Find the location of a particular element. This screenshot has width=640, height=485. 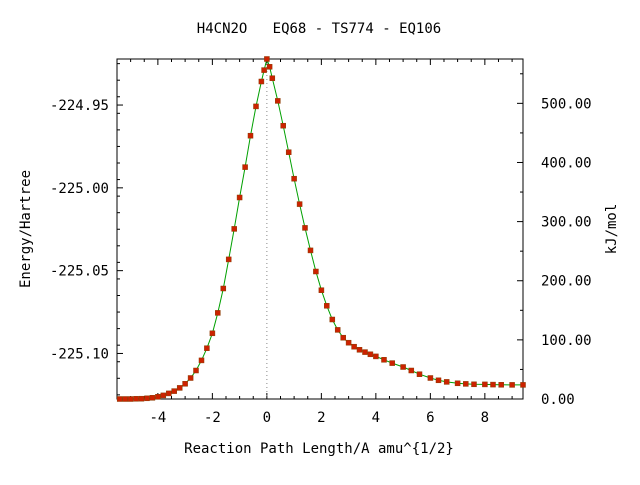

y-left-tick-label: -225.05 is located at coordinates (79, 272).